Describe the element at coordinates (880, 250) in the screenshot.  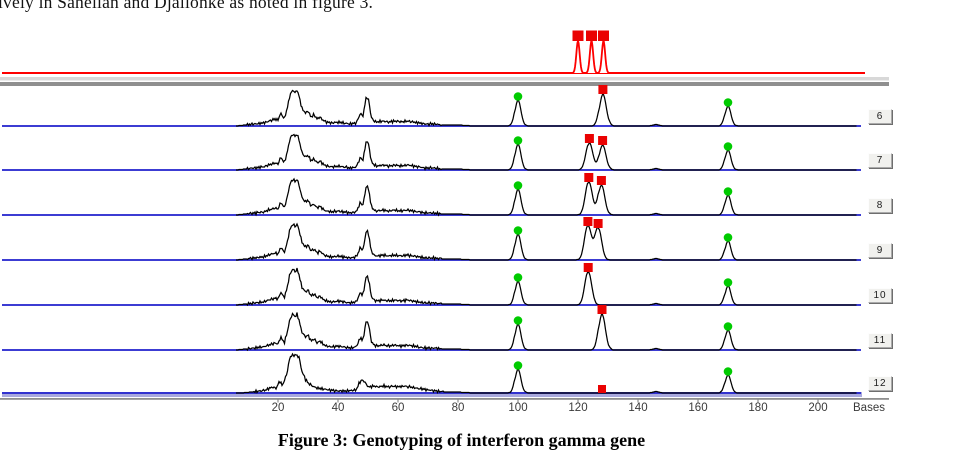
I see `lane-number-badge-9: 9` at that location.